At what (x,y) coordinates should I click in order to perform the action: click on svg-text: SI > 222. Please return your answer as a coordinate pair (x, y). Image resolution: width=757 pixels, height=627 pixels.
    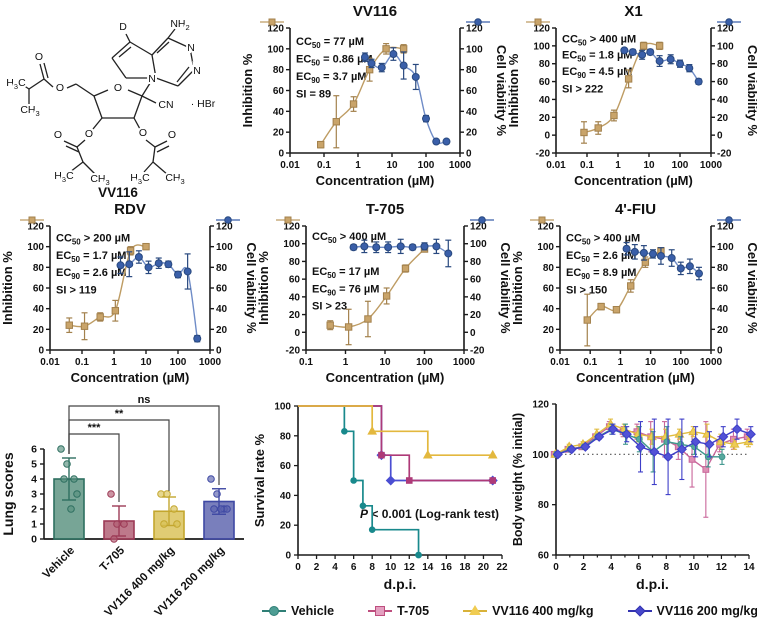
    Looking at the image, I should click on (582, 89).